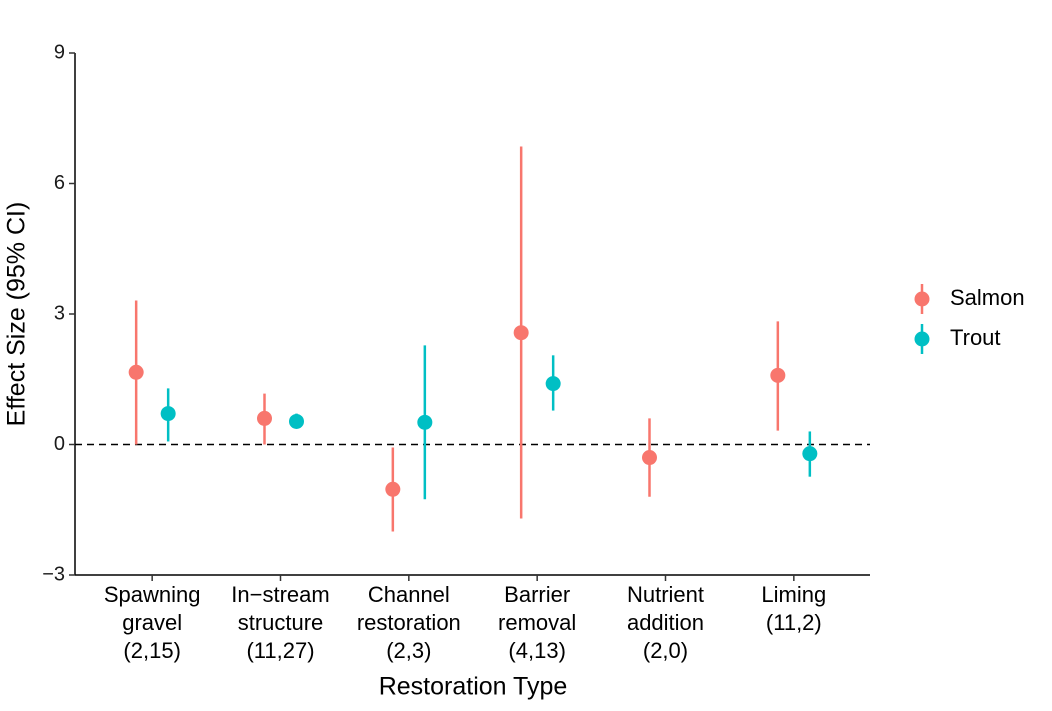 This screenshot has width=1052, height=711. I want to click on x-tick-label: removal, so click(537, 622).